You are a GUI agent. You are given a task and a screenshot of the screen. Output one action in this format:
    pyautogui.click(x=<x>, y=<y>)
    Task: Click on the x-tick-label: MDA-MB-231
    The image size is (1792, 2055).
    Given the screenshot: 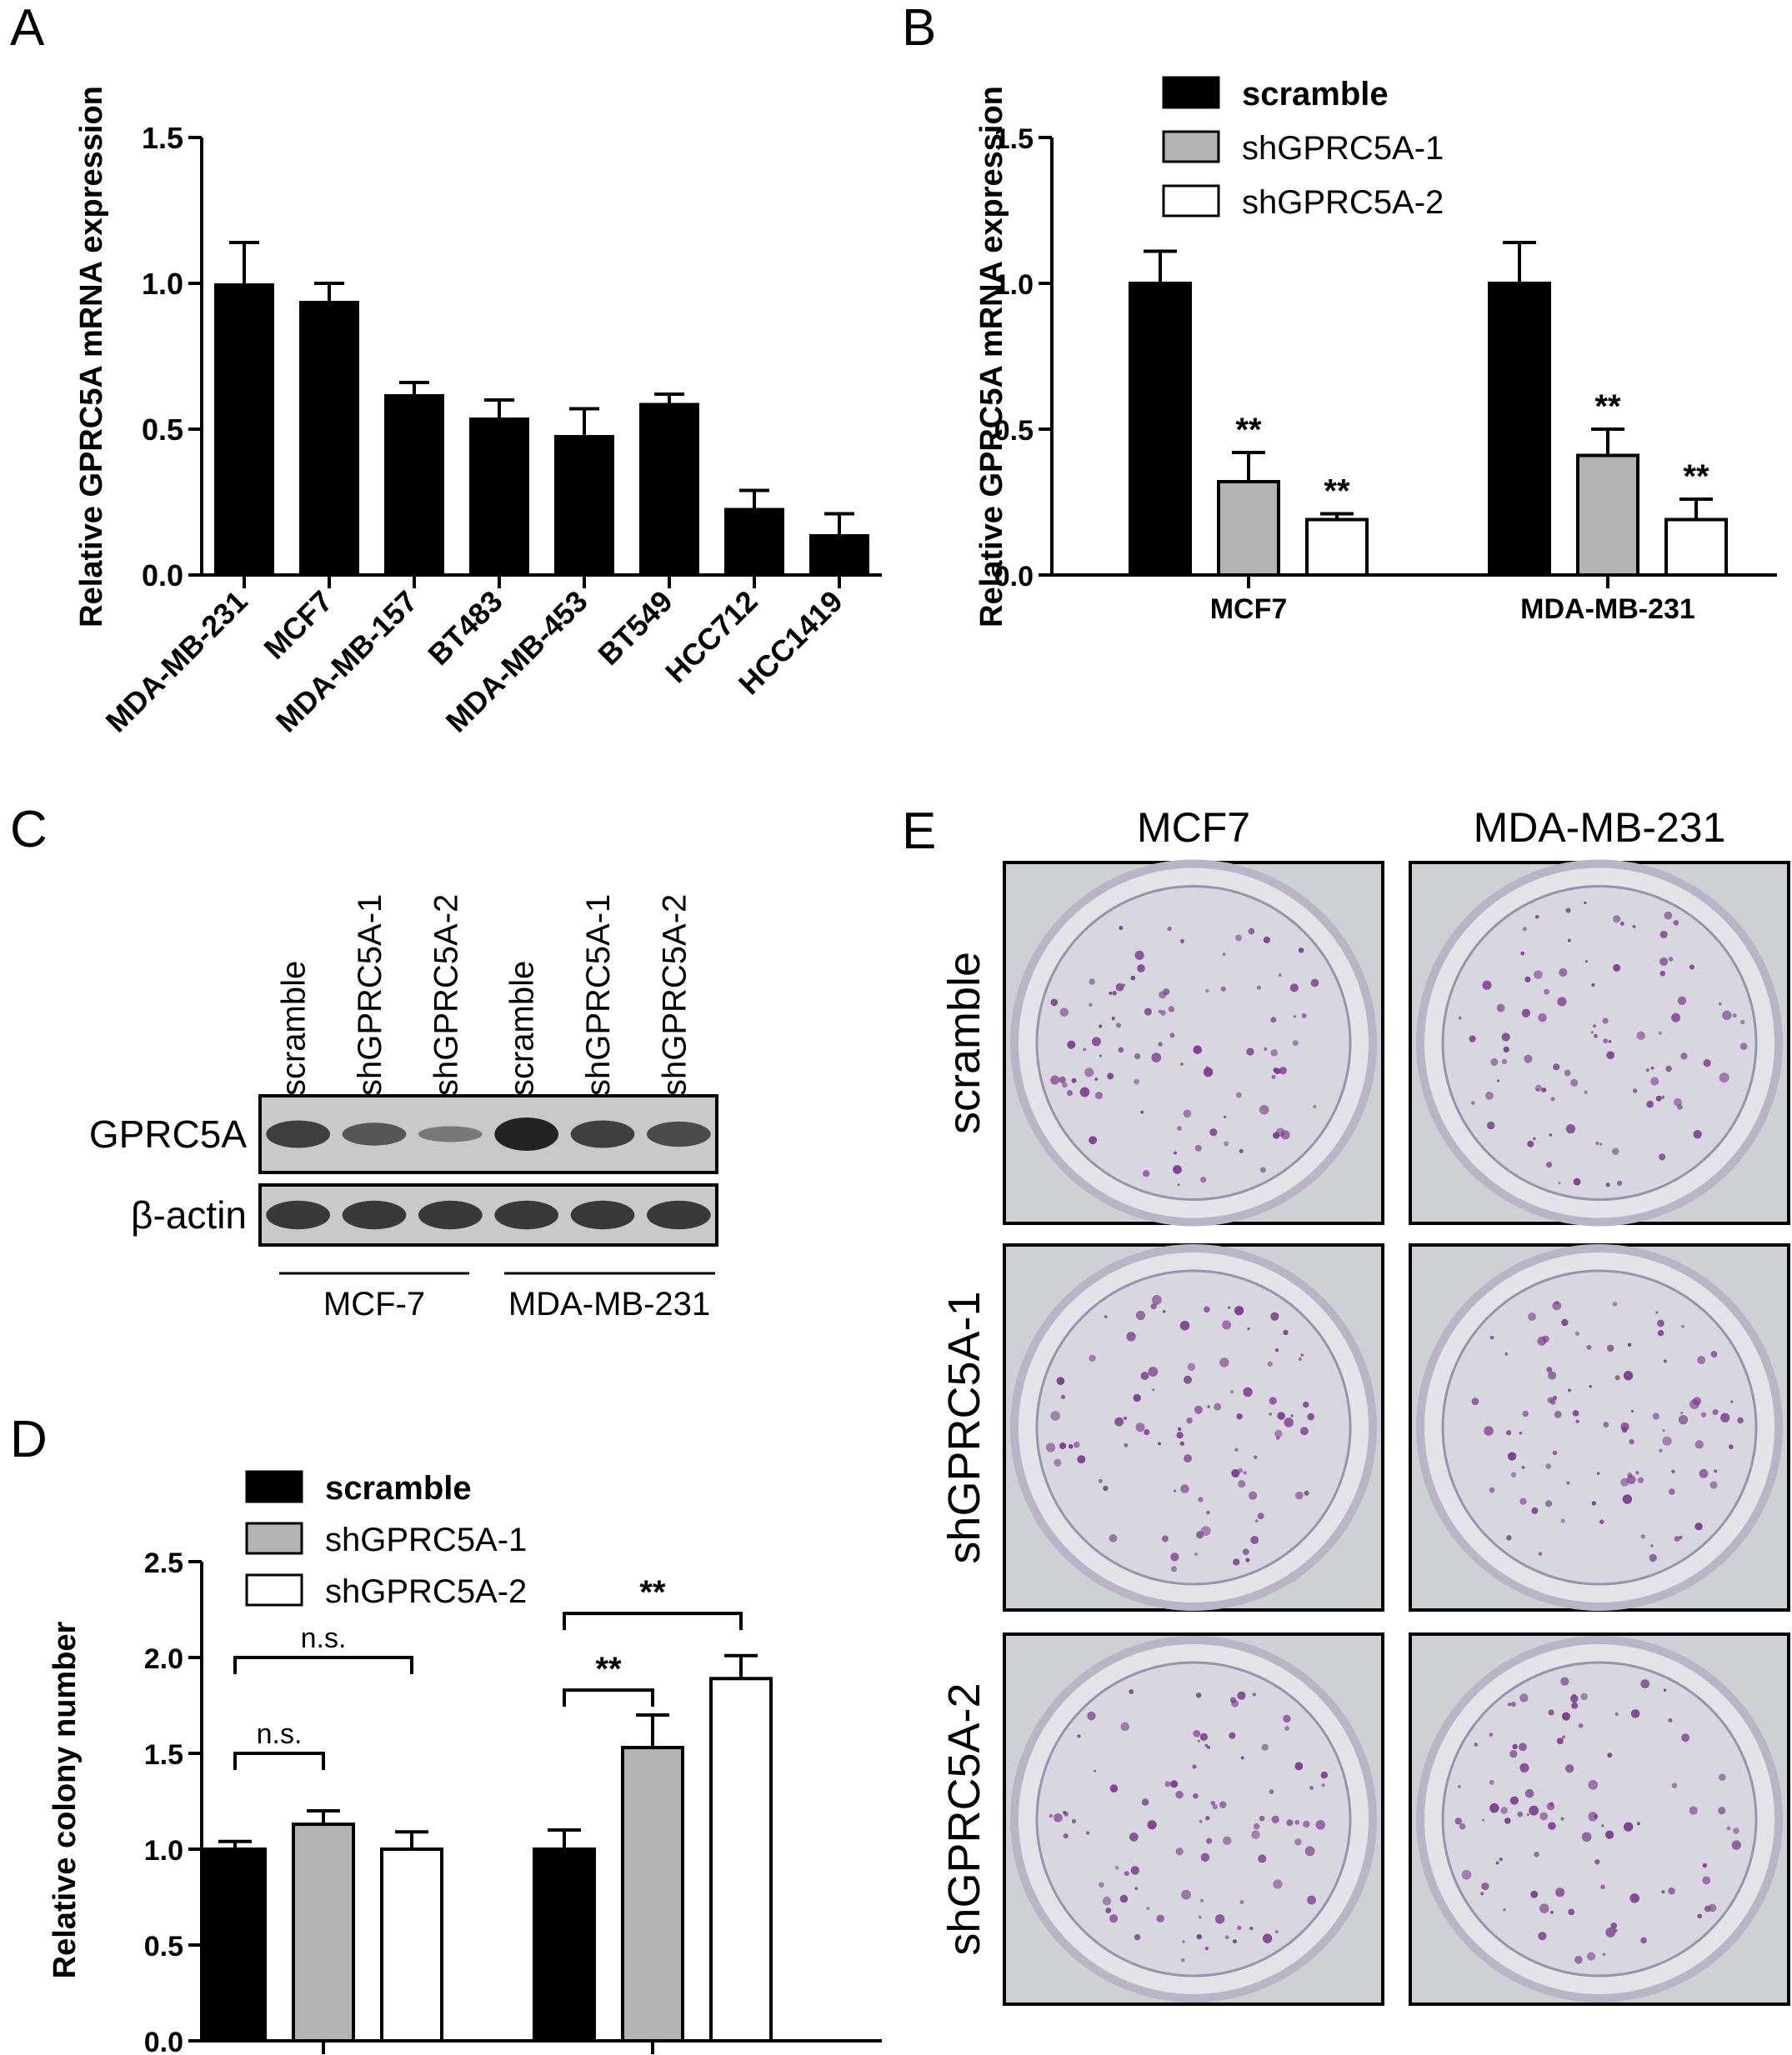 What is the action you would take?
    pyautogui.click(x=1608, y=609)
    